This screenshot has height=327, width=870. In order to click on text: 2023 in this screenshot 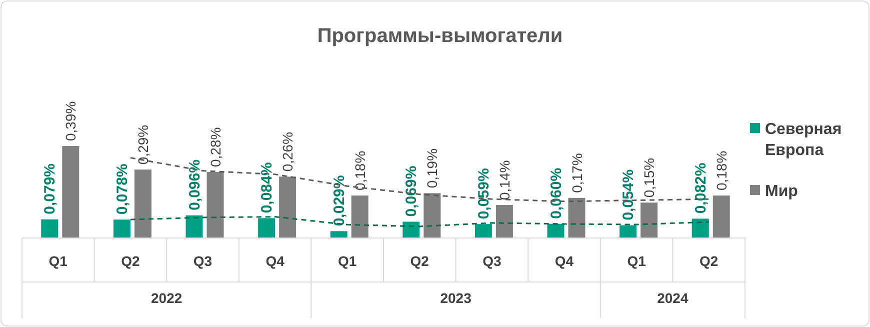, I will do `click(456, 298)`.